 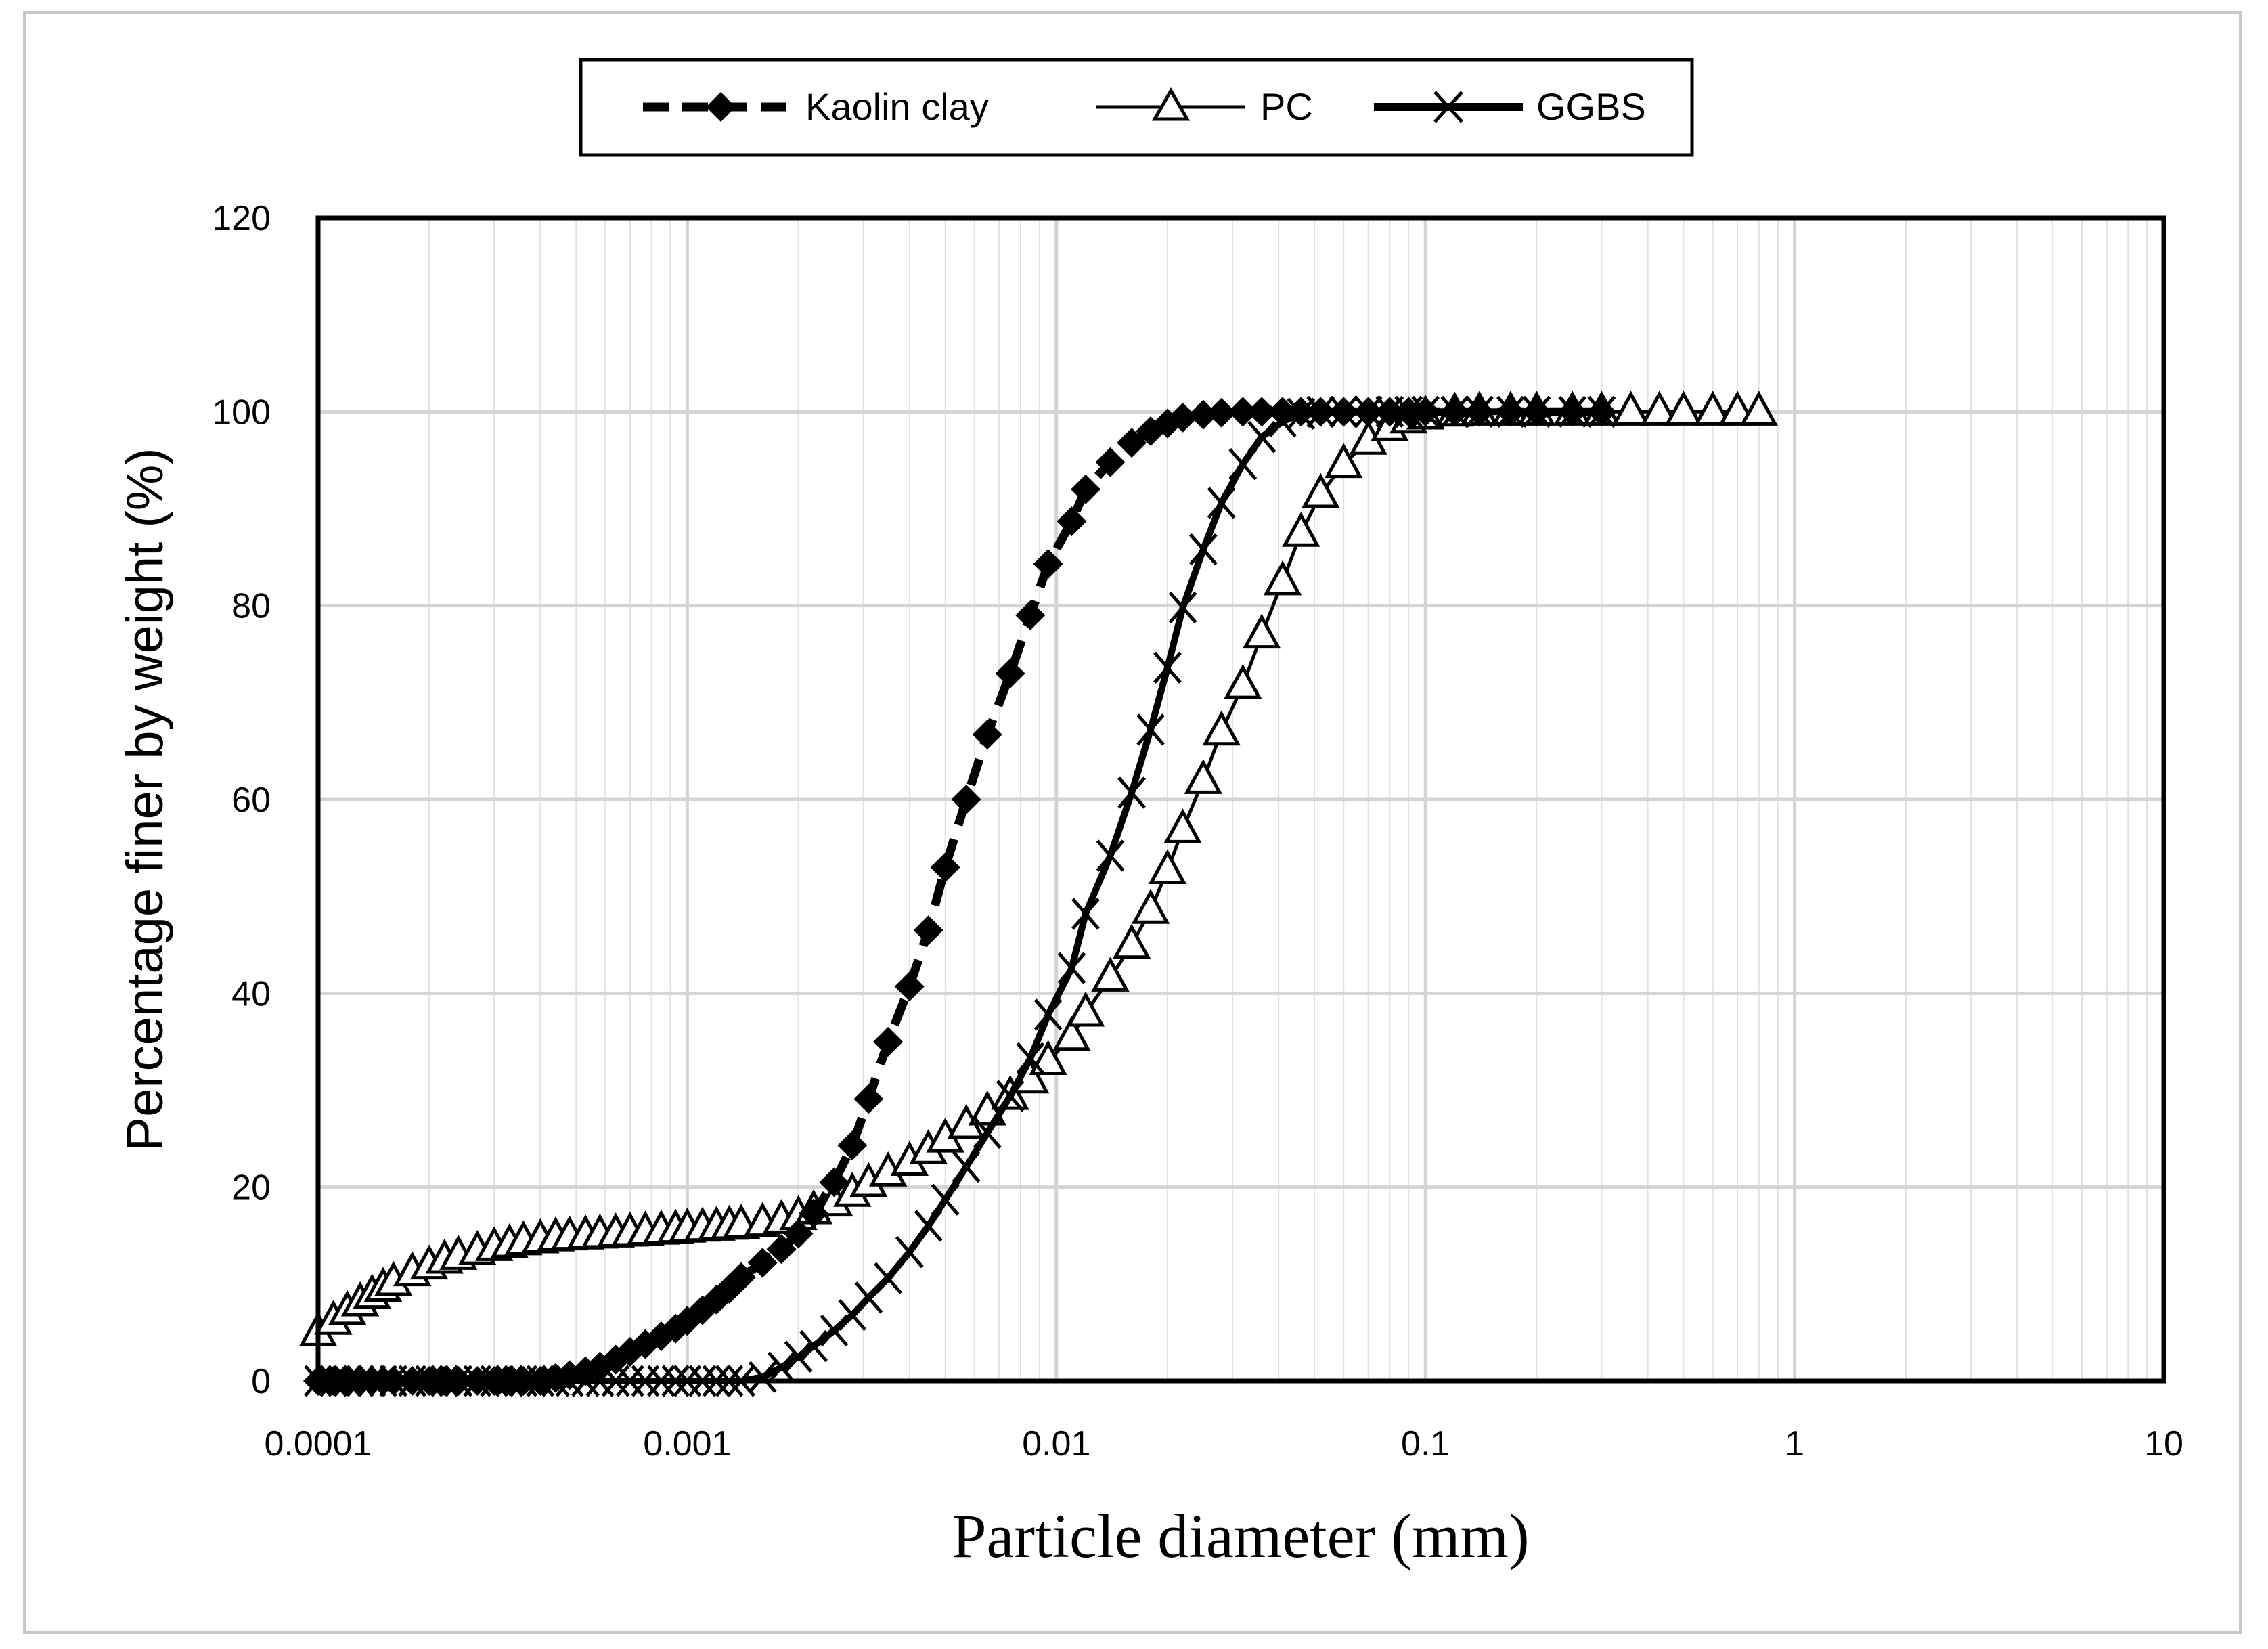 What do you see at coordinates (1510, 107) in the screenshot?
I see `legend-item-ggbs: GGBS` at bounding box center [1510, 107].